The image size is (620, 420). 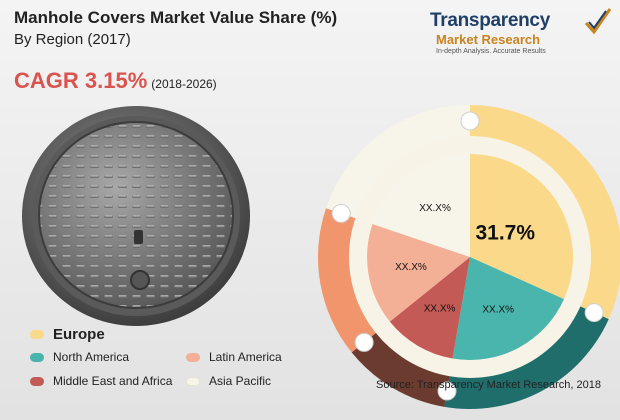 What do you see at coordinates (498, 310) in the screenshot?
I see `data-label-north-america: XX.X%` at bounding box center [498, 310].